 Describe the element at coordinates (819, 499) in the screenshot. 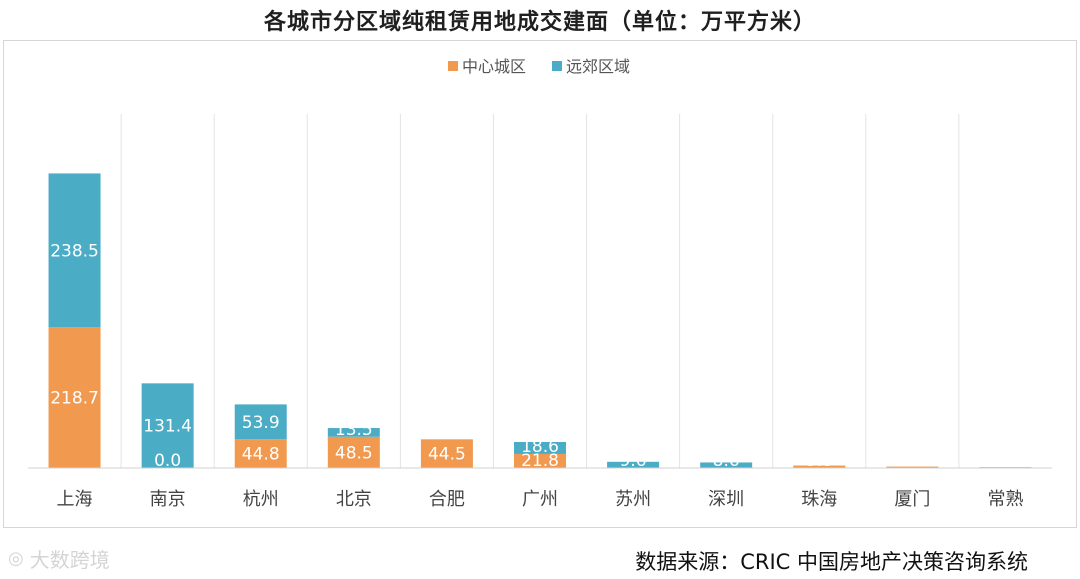

I see `x-tick-label: 珠海` at that location.